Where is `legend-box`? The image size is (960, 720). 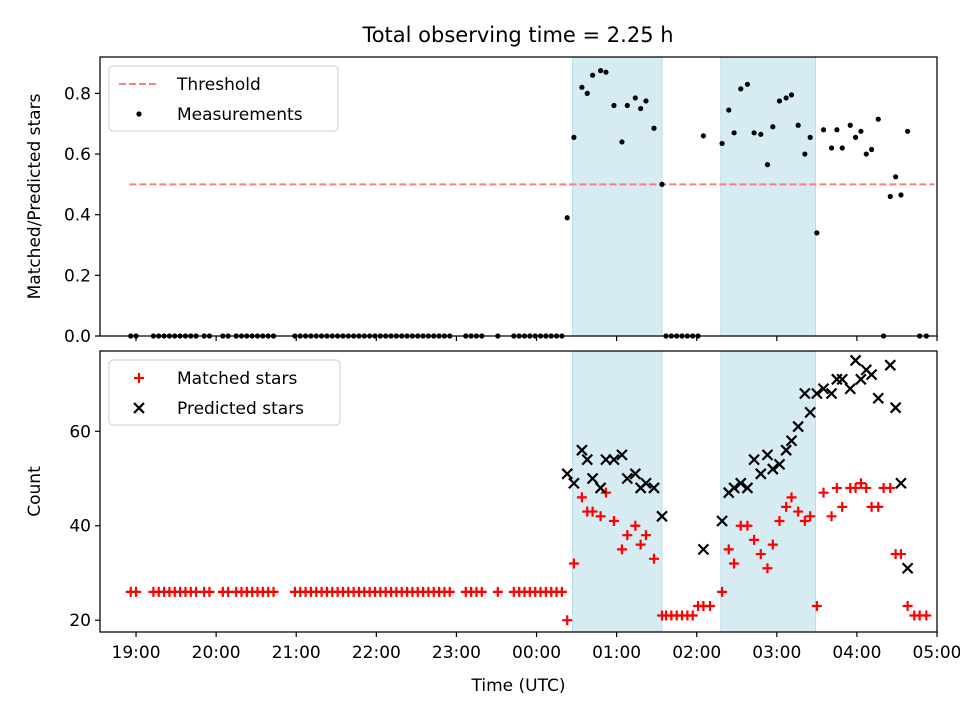 legend-box is located at coordinates (224, 392).